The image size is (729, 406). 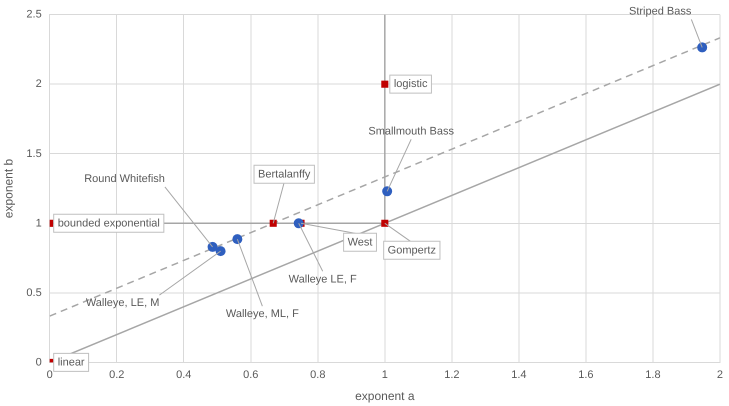 I want to click on x-tick-label: 0.4, so click(x=184, y=375).